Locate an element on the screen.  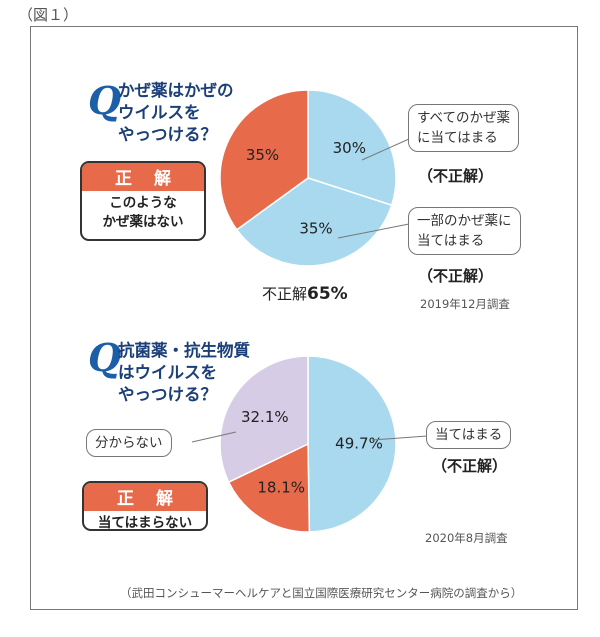
q2-callout-line: 分からない is located at coordinates (129, 443).